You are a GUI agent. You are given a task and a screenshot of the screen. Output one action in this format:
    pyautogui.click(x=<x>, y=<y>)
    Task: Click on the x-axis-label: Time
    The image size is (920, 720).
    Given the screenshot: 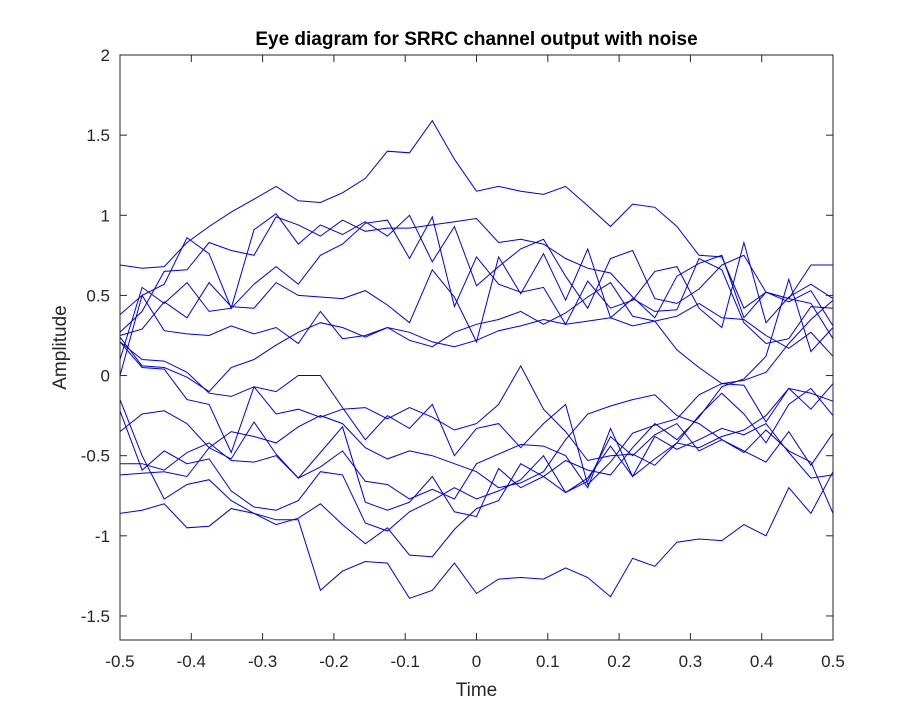 What is the action you would take?
    pyautogui.click(x=477, y=690)
    